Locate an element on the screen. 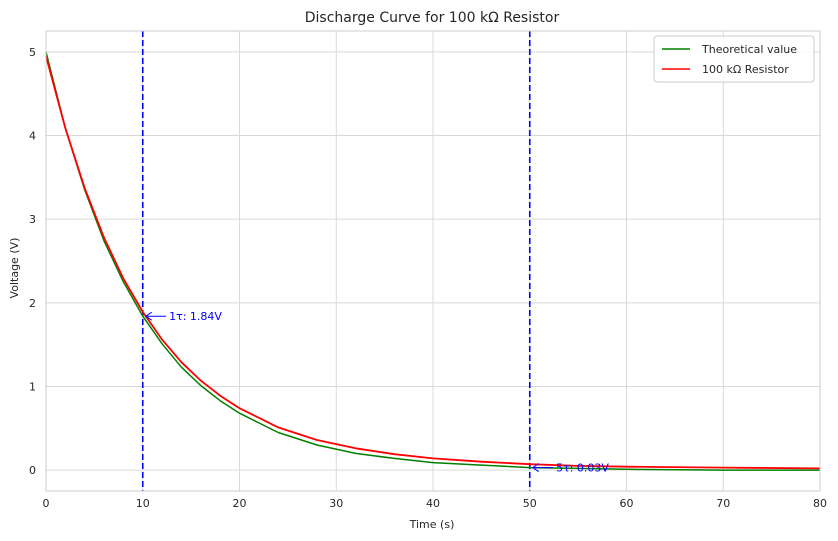  x-tick-label: 30 is located at coordinates (336, 503).